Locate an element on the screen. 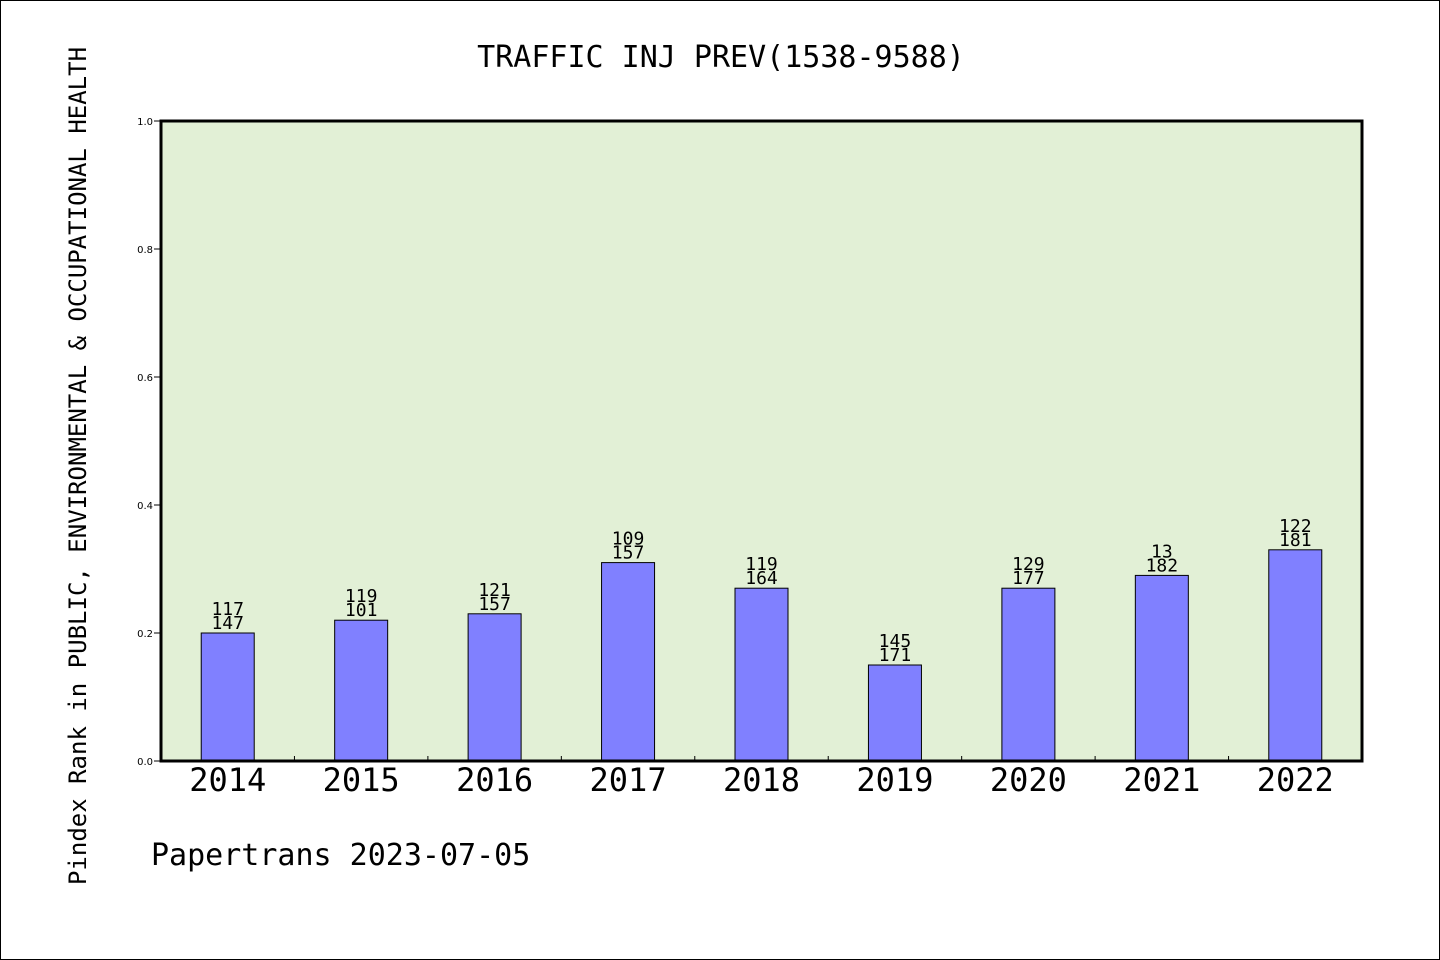 The image size is (1440, 960). bar-label-bottom: 177 is located at coordinates (1028, 578).